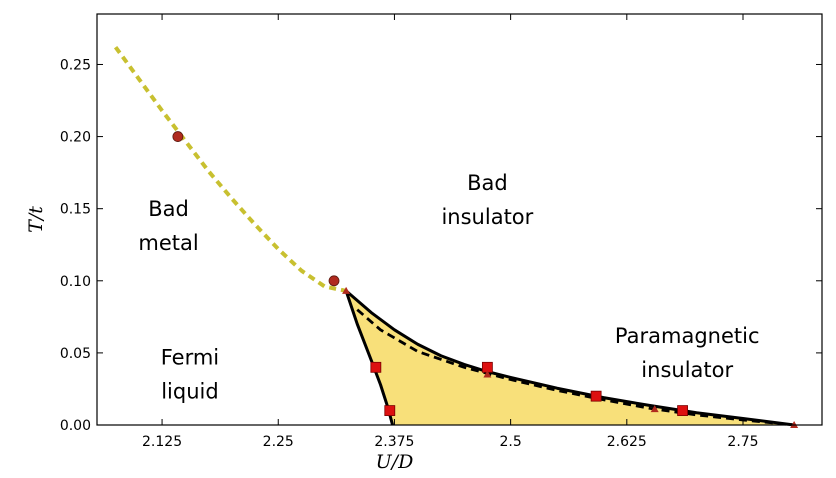 Image resolution: width=836 pixels, height=478 pixels. What do you see at coordinates (687, 336) in the screenshot?
I see `region-label-line: Paramagnetic` at bounding box center [687, 336].